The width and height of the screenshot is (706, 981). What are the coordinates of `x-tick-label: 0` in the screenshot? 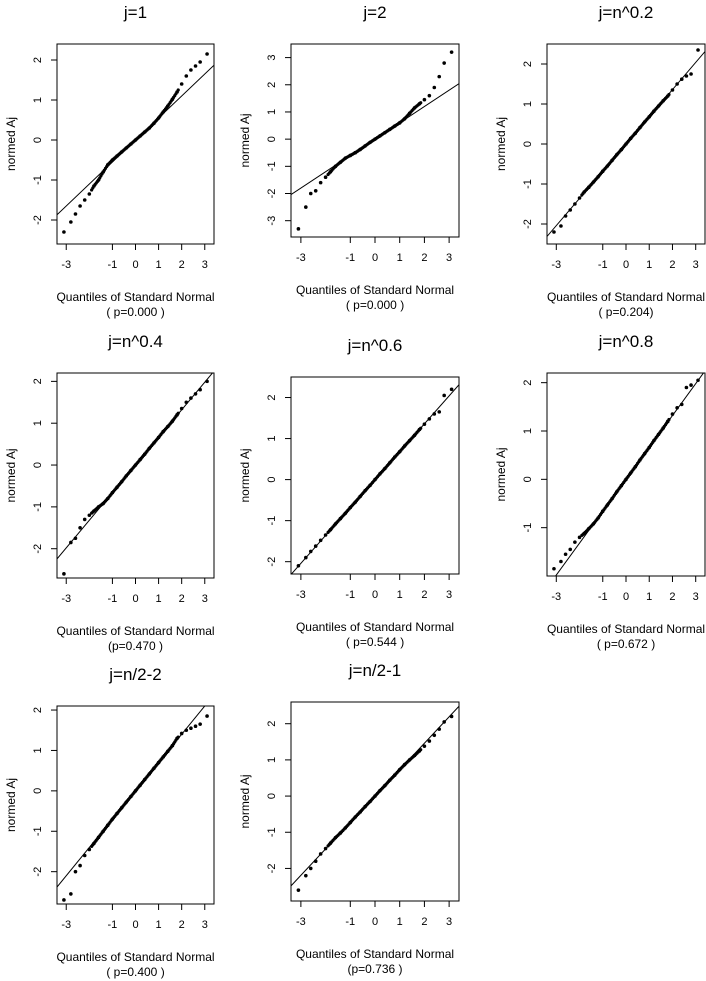 It's located at (135, 599).